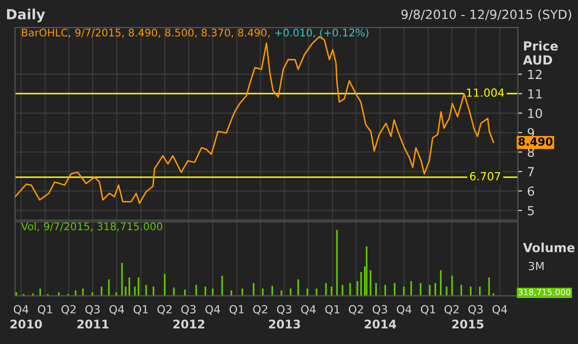 Image resolution: width=578 pixels, height=344 pixels. I want to click on y-tick-label: 5, so click(531, 211).